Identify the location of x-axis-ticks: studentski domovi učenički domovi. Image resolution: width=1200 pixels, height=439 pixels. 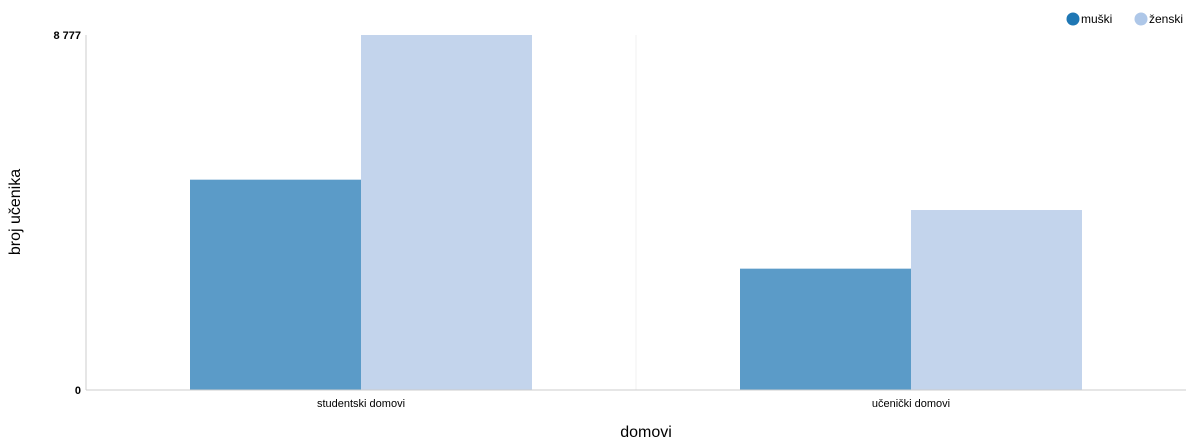
(633, 404).